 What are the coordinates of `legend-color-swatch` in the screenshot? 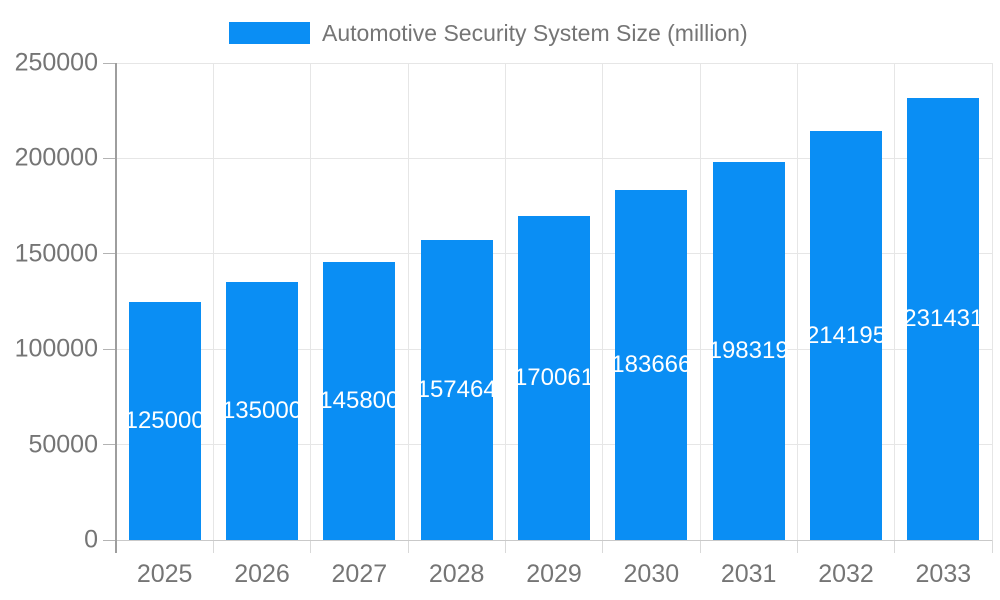 It's located at (269, 33).